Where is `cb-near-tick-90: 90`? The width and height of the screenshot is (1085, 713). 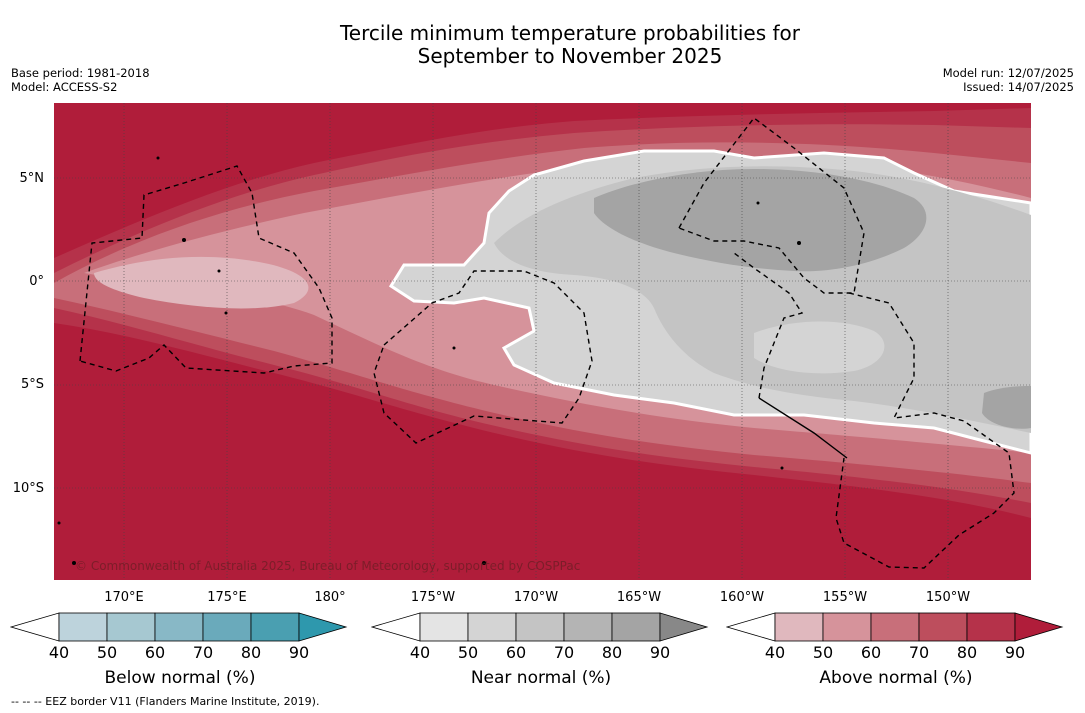
cb-near-tick-90: 90 is located at coordinates (660, 652).